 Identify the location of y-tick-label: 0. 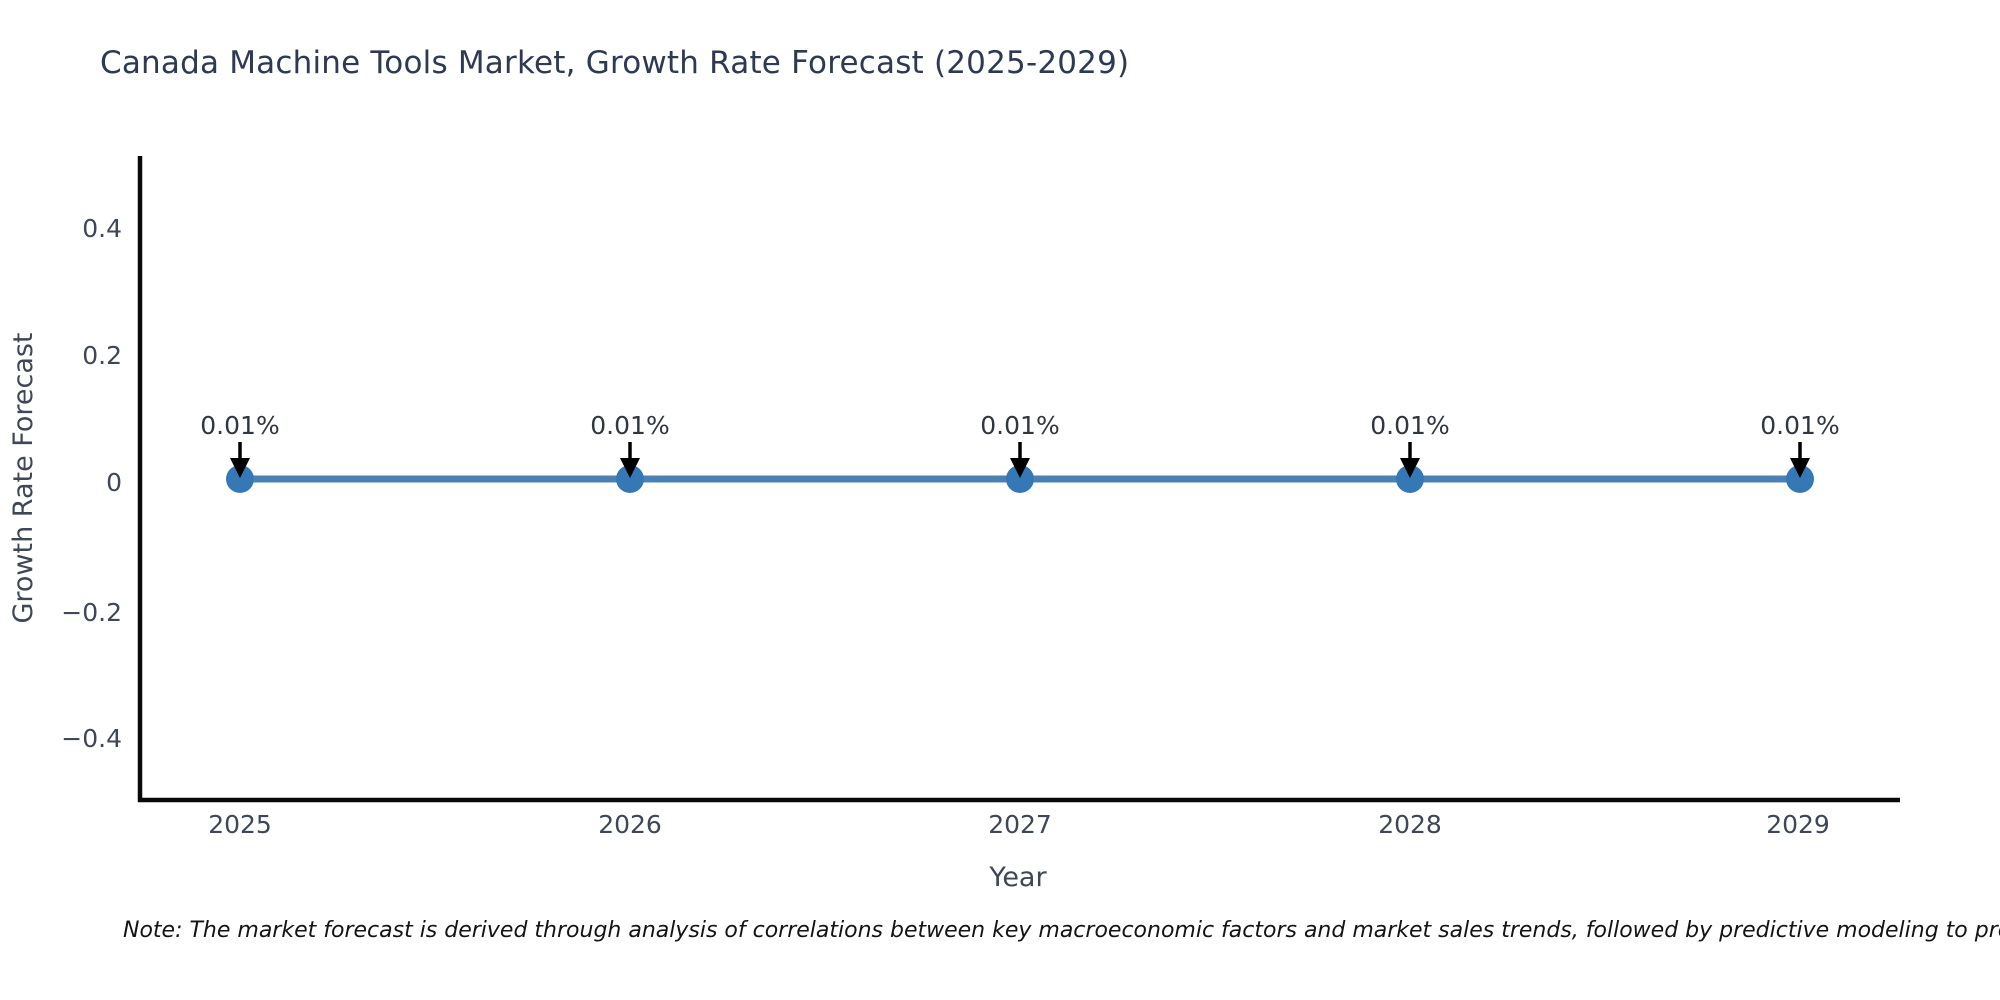
(114, 482).